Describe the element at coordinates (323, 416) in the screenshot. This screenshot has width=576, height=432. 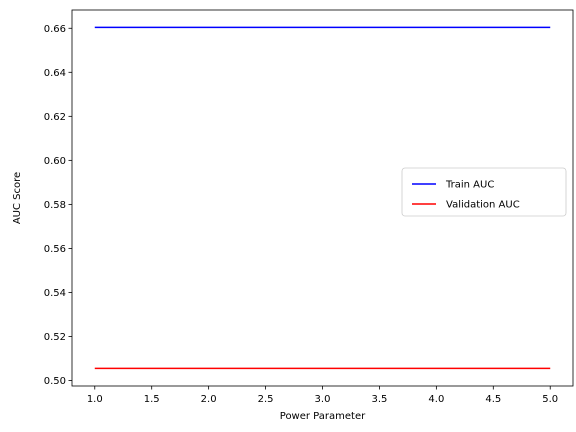
I see `x-axis-label: Power Parameter` at that location.